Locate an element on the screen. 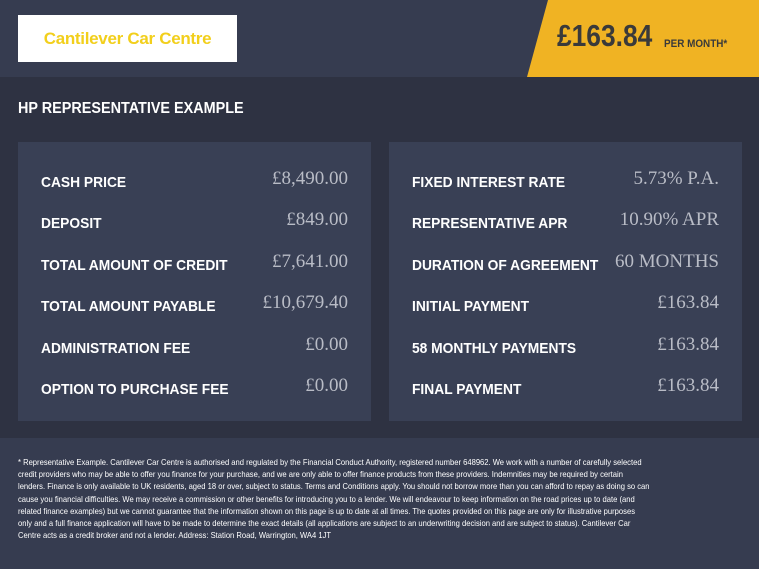  finance-value: 5.73% P.A. is located at coordinates (676, 178).